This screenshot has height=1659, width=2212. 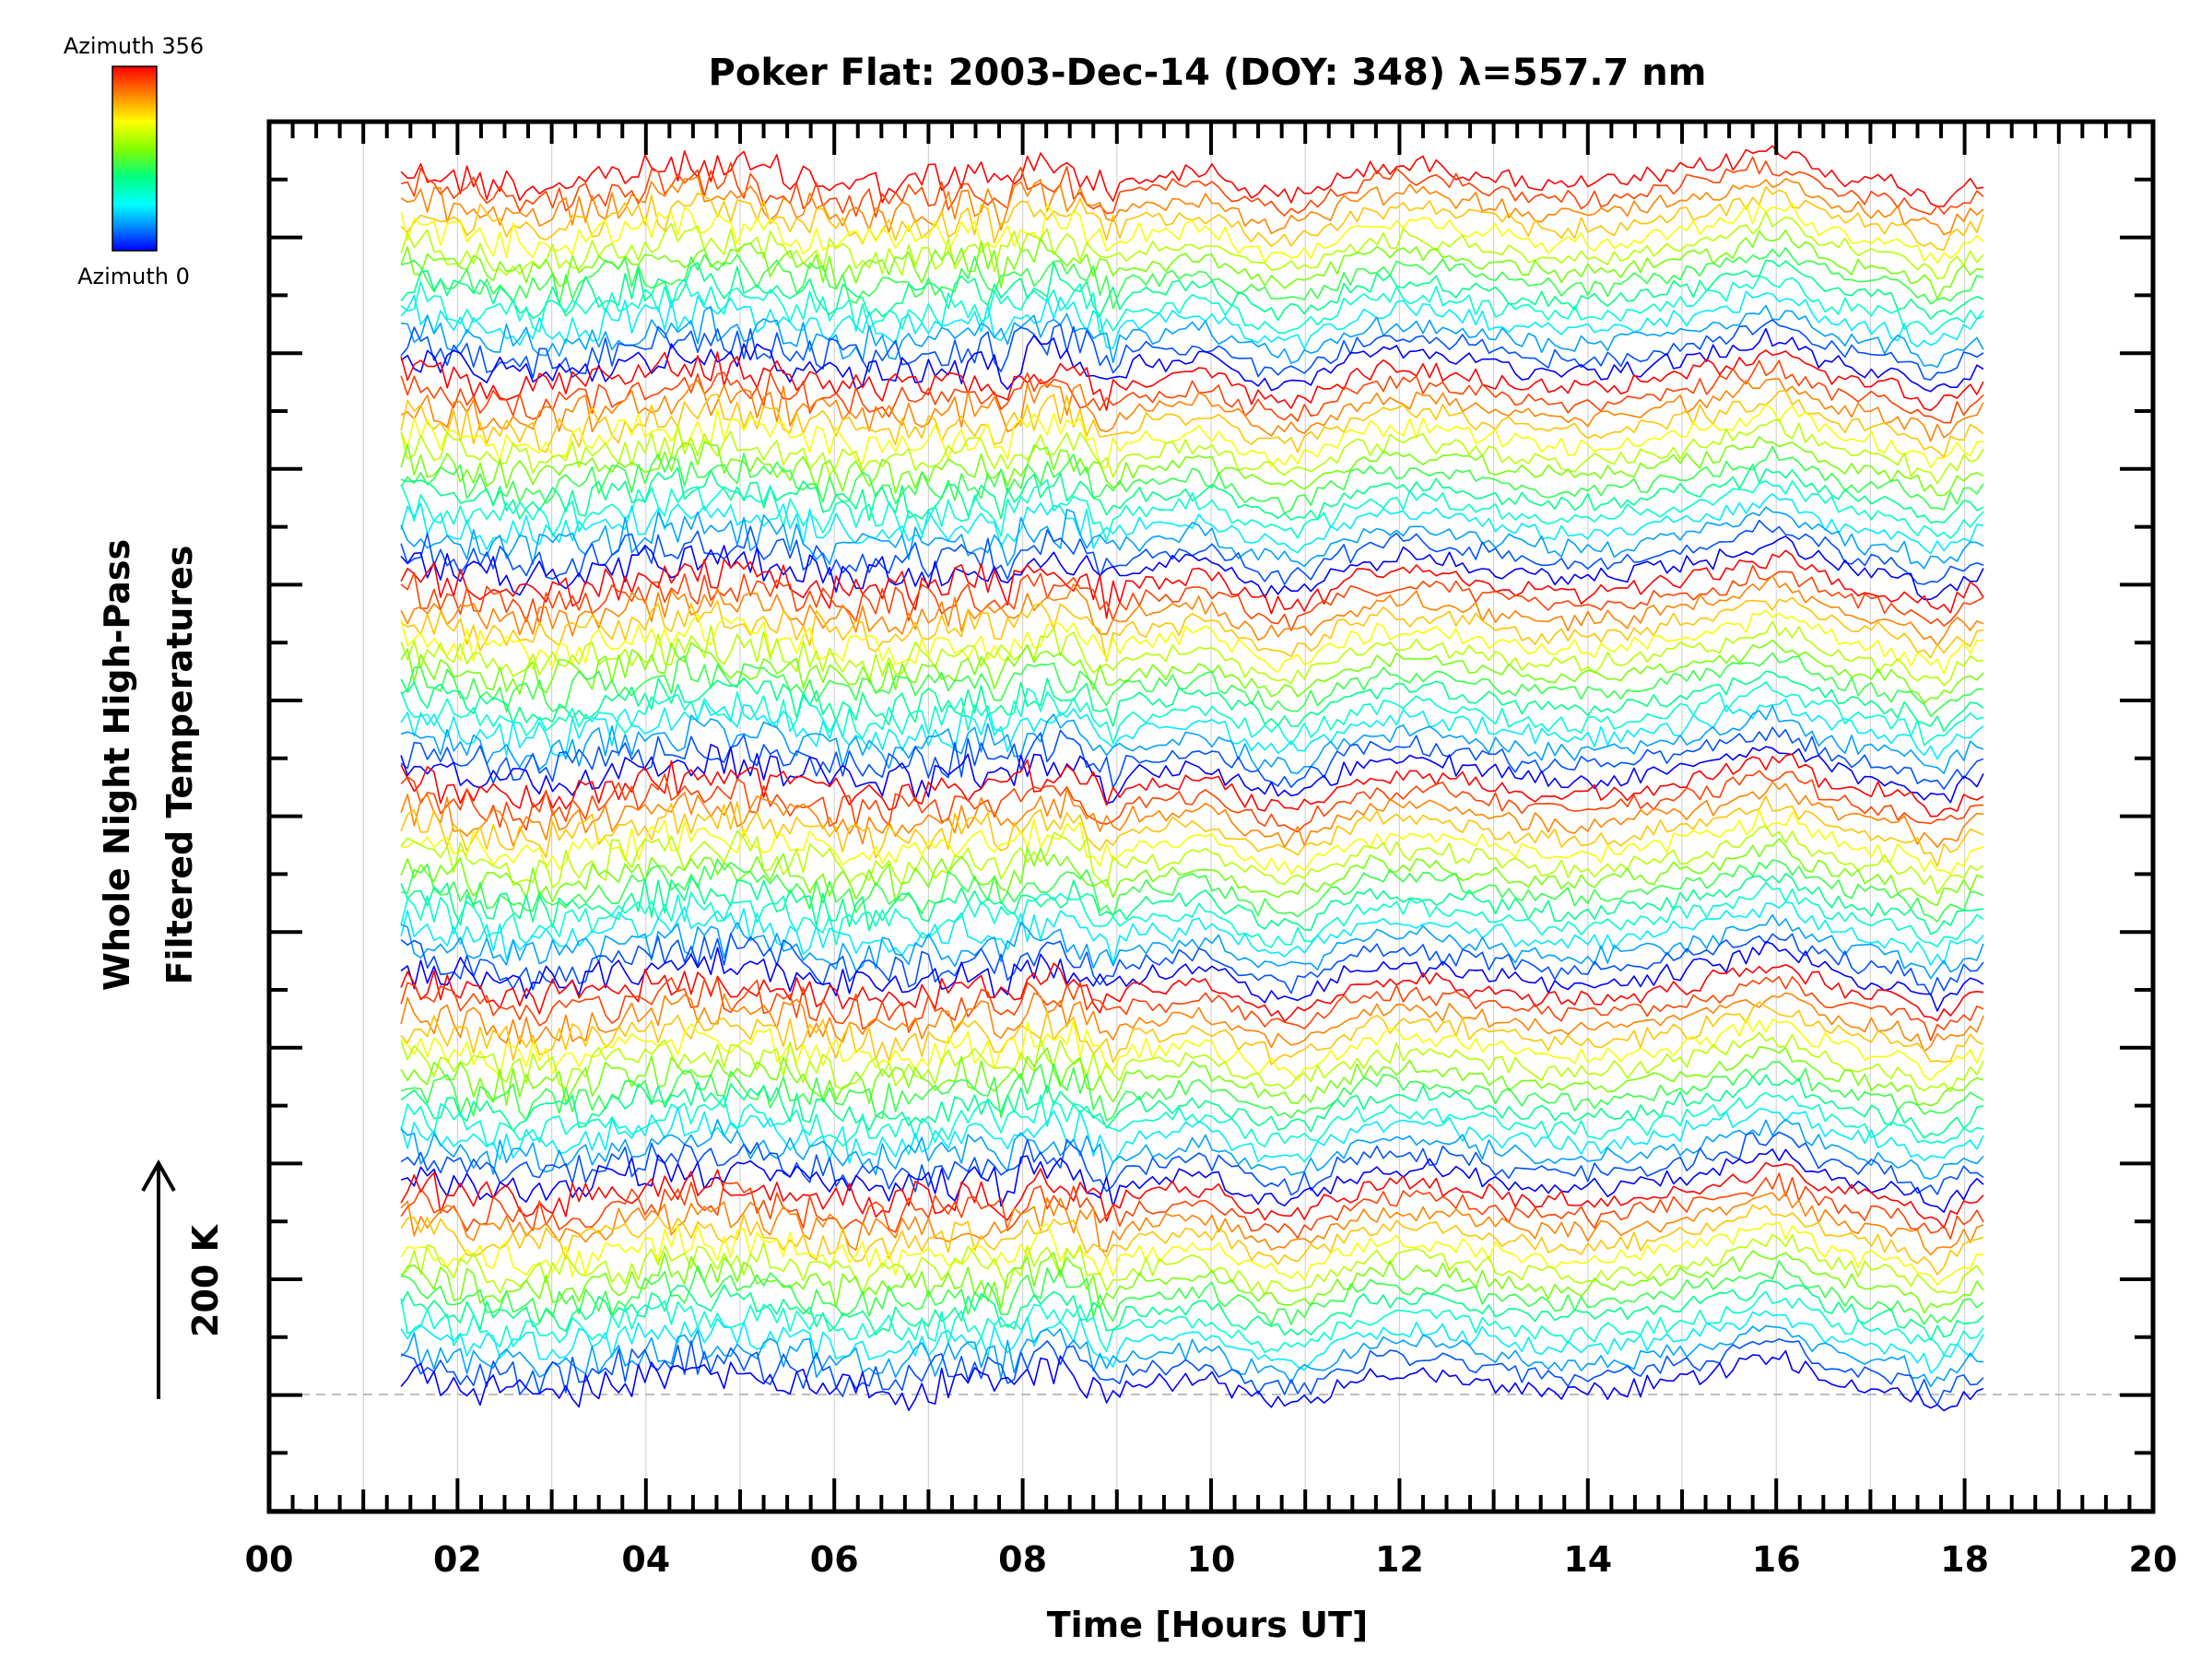 I want to click on colorbar-top-label: Azimuth 356, so click(x=134, y=46).